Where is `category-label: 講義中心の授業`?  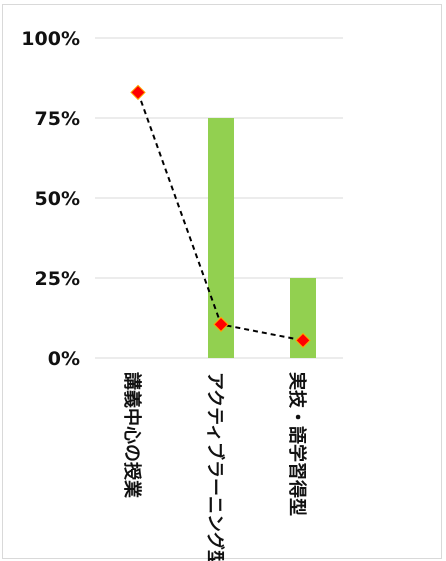
category-label: 講義中心の授業 is located at coordinates (132, 435).